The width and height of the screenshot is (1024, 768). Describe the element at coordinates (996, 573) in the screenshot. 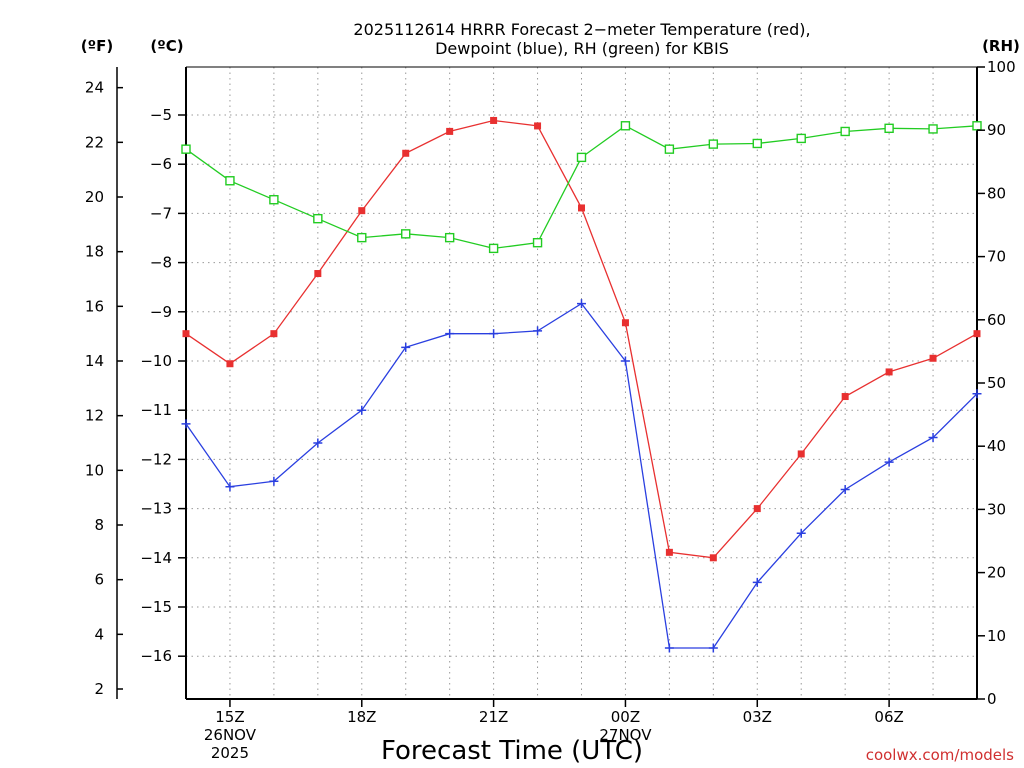

I see `rh-tick-label: 20` at that location.